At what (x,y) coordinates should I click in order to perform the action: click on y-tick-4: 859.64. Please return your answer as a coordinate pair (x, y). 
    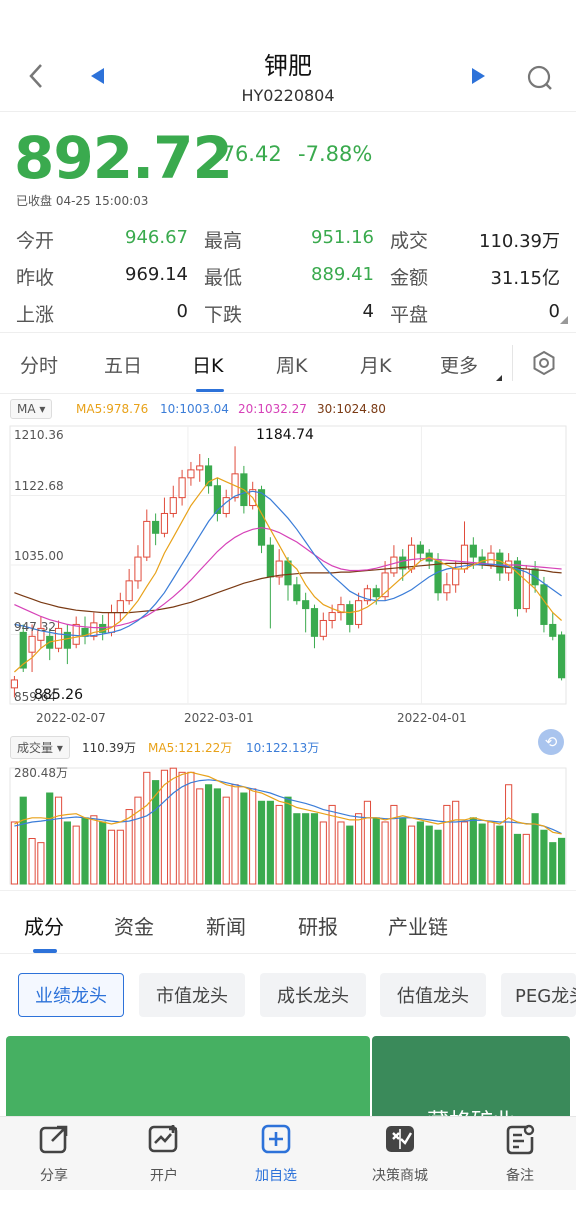
    Looking at the image, I should click on (35, 697).